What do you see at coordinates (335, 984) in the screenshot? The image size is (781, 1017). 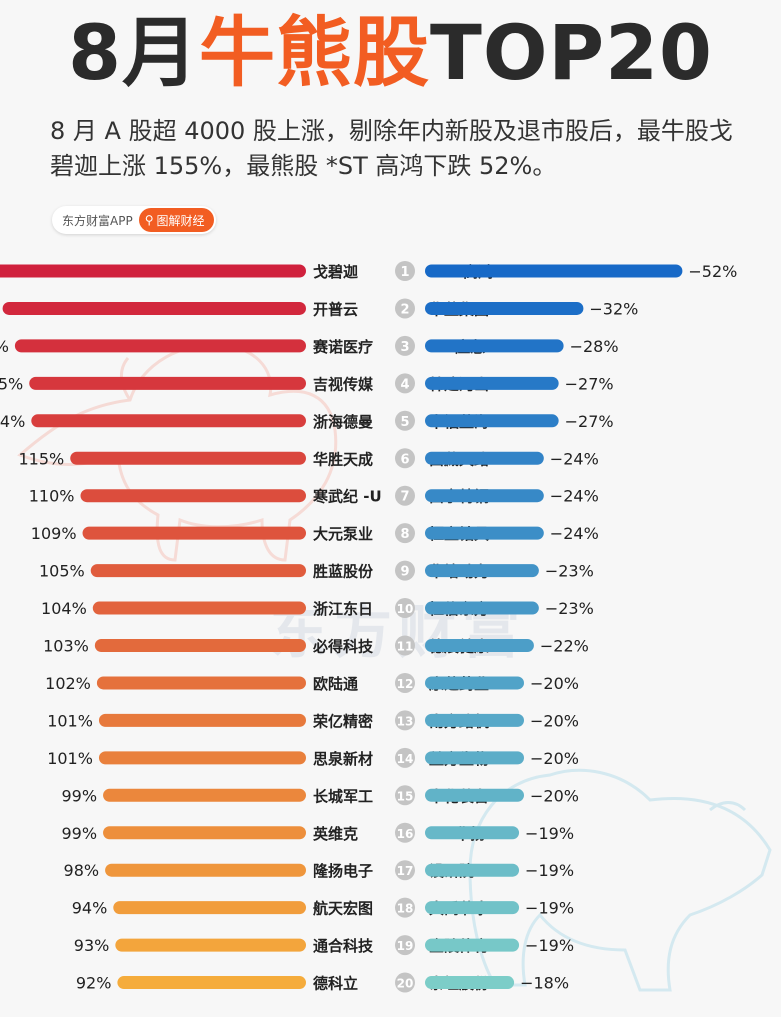 I see `bull-stock-name: 德科立` at bounding box center [335, 984].